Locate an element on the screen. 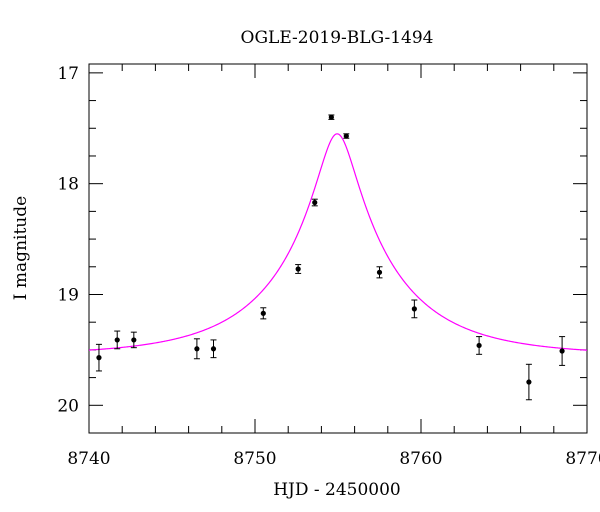  x-tick-label: 8760 is located at coordinates (420, 459).